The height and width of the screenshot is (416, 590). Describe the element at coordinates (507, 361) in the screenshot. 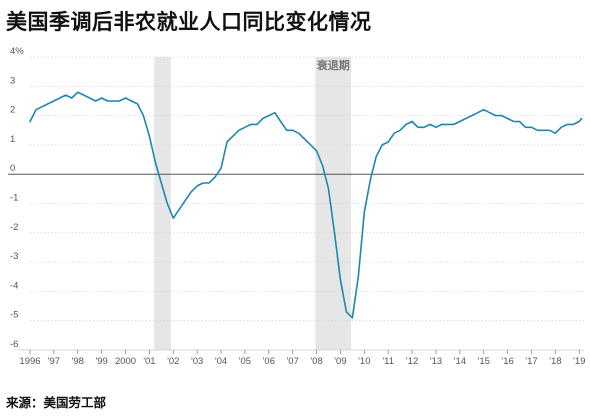

I see `x-tick-label: '16` at that location.